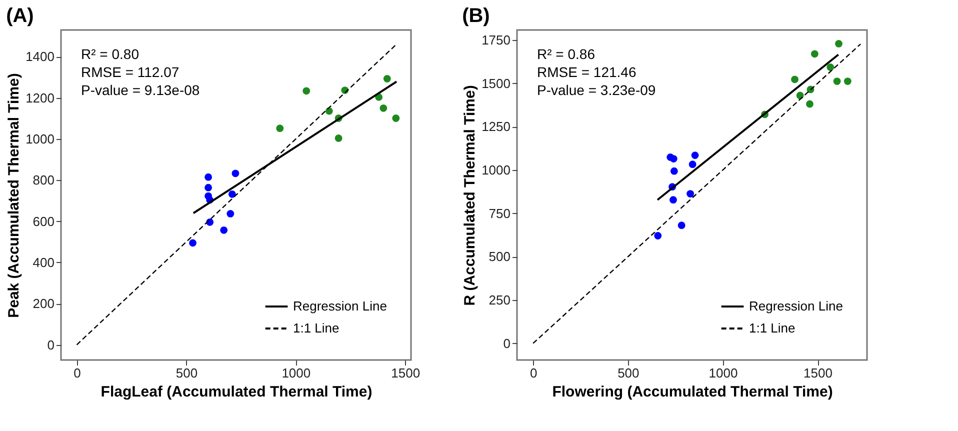 This screenshot has height=431, width=958. What do you see at coordinates (470, 195) in the screenshot?
I see `y-axis-title: R (Accumulated Thermal Time)` at bounding box center [470, 195].